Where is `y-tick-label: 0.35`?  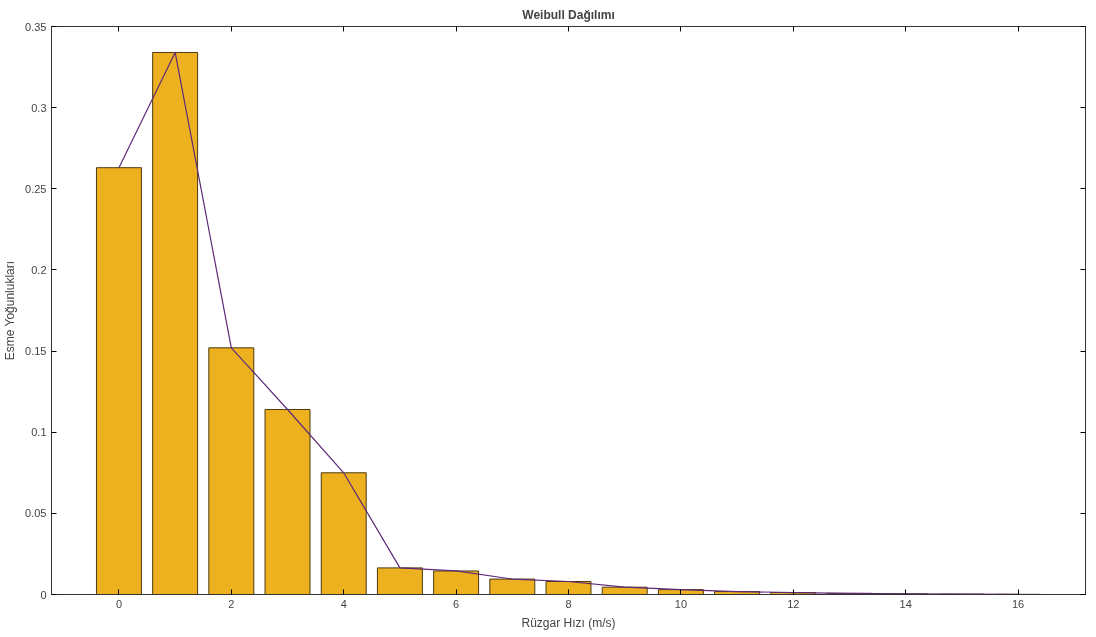
y-tick-label: 0.35 is located at coordinates (36, 26).